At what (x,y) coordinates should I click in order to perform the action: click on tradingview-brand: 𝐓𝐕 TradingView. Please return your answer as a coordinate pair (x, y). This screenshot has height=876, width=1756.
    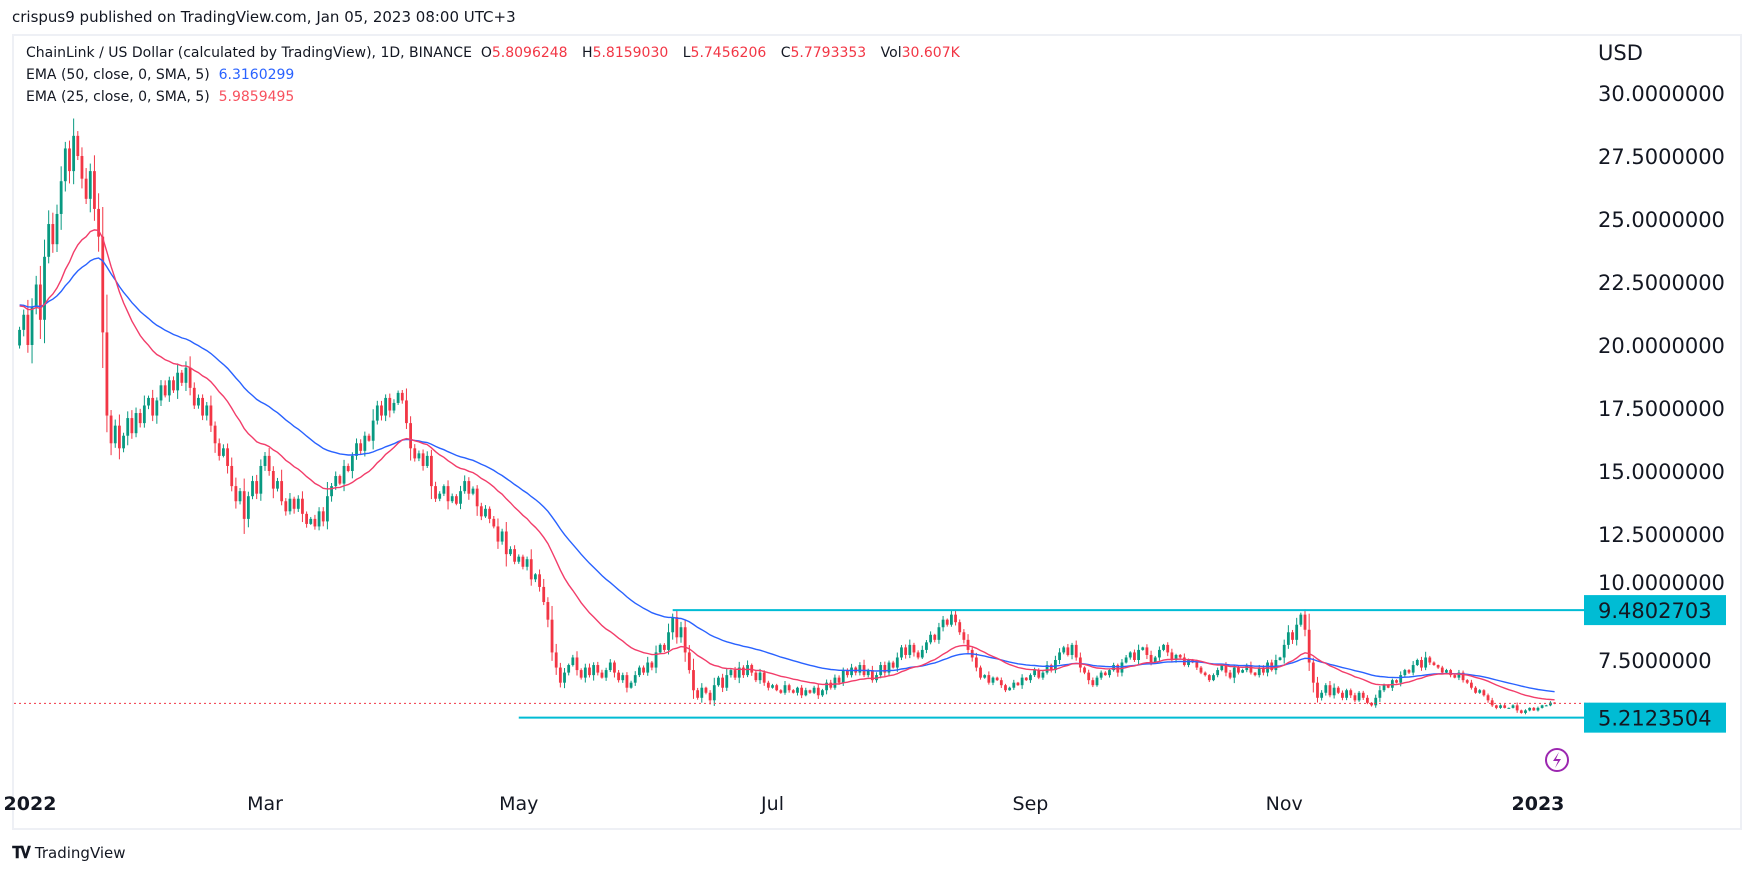
    Looking at the image, I should click on (69, 853).